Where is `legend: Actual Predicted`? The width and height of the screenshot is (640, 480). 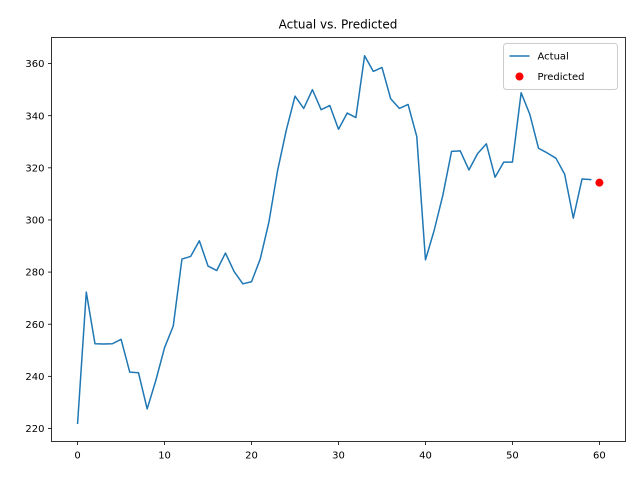 legend: Actual Predicted is located at coordinates (560, 66).